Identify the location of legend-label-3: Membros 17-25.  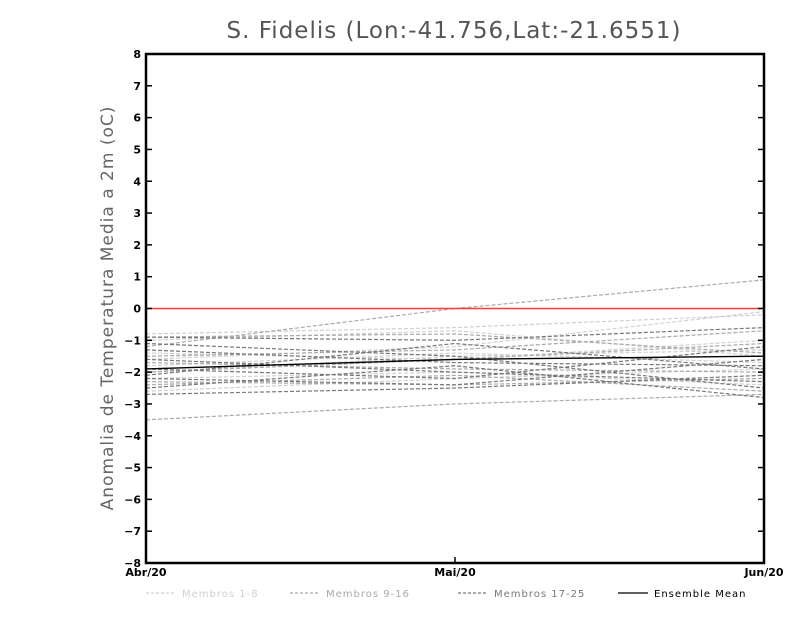
(539, 594).